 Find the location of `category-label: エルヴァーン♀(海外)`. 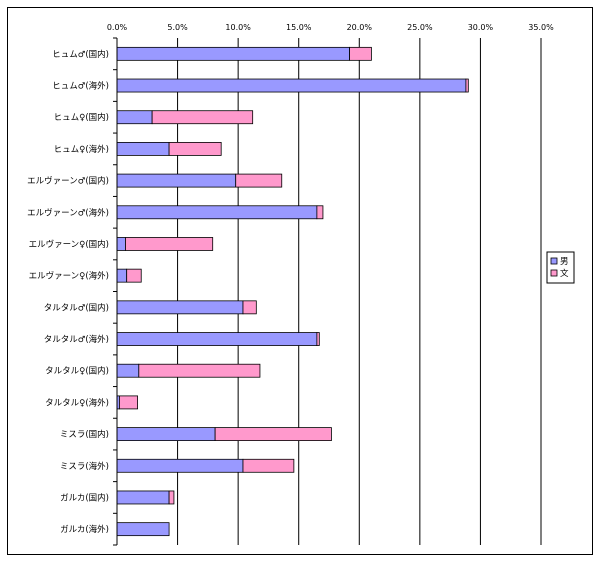

category-label: エルヴァーン♀(海外) is located at coordinates (69, 276).